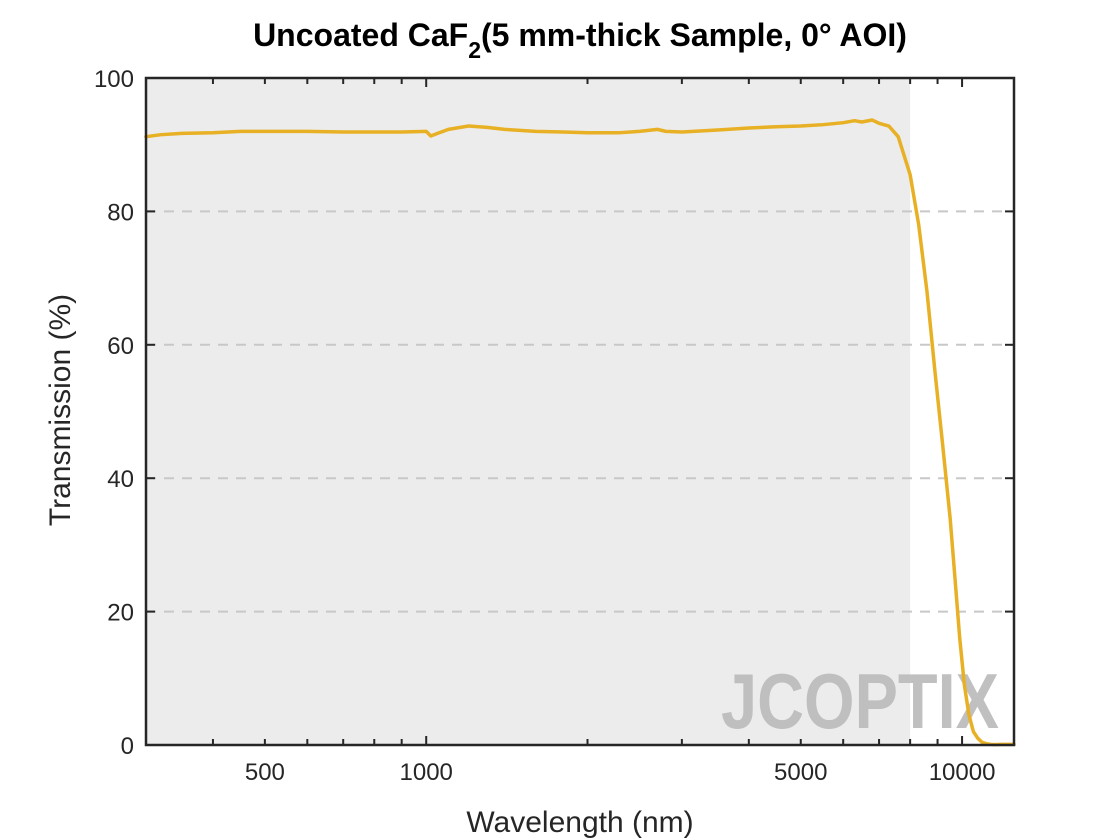 This screenshot has width=1120, height=840. Describe the element at coordinates (60, 410) in the screenshot. I see `y-axis-label: Transmission (%)` at that location.